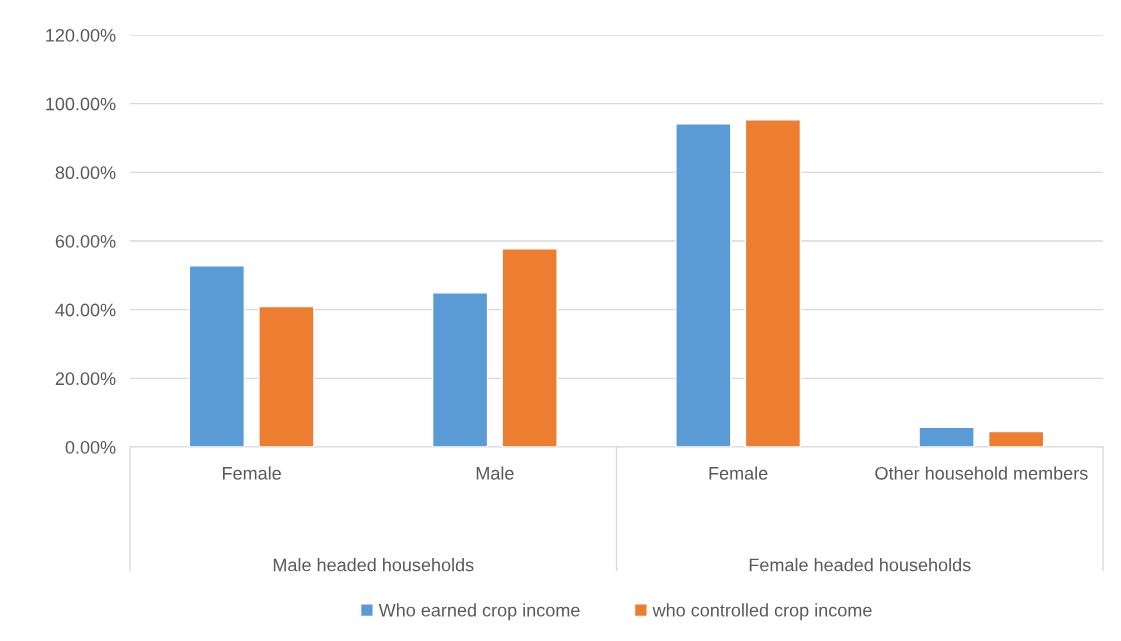 This screenshot has width=1121, height=641. I want to click on y-tick-label: 0.00%, so click(90, 447).